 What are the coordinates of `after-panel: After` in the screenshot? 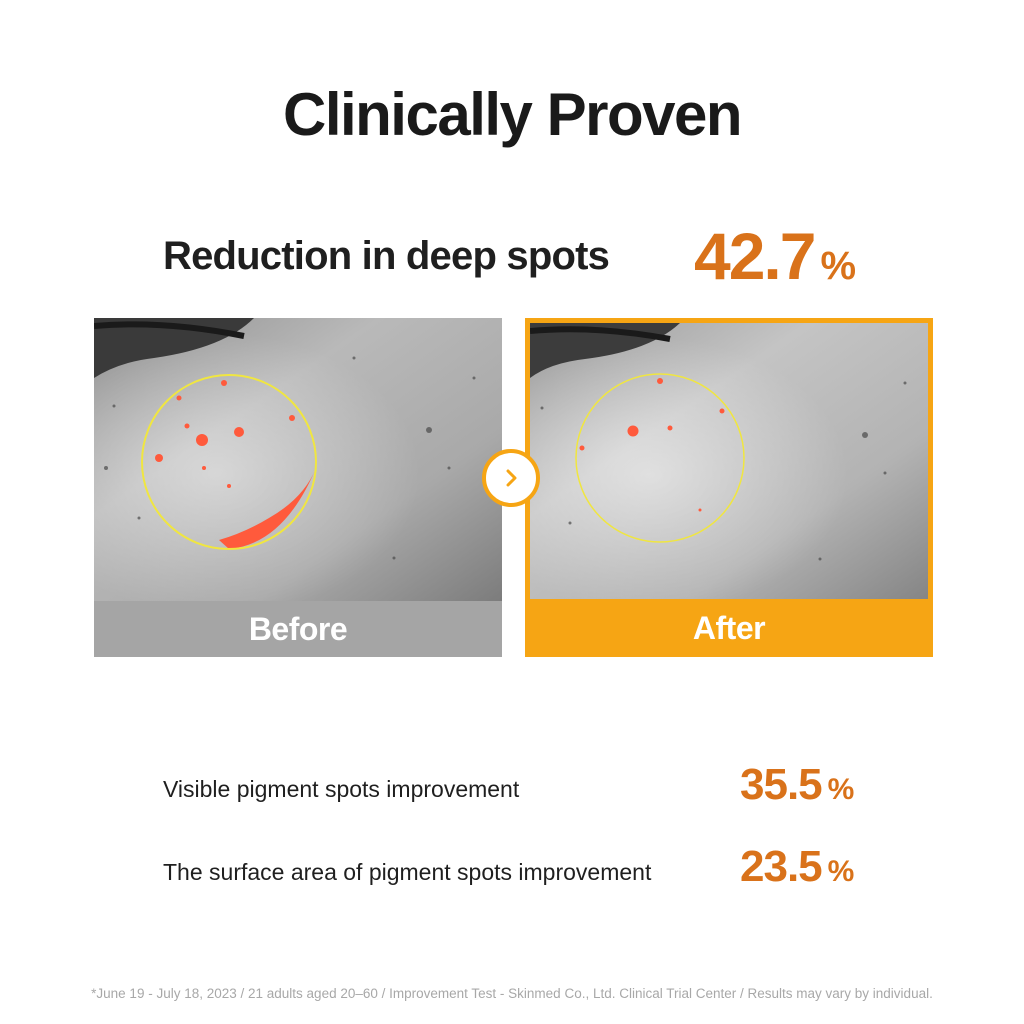 It's located at (729, 487).